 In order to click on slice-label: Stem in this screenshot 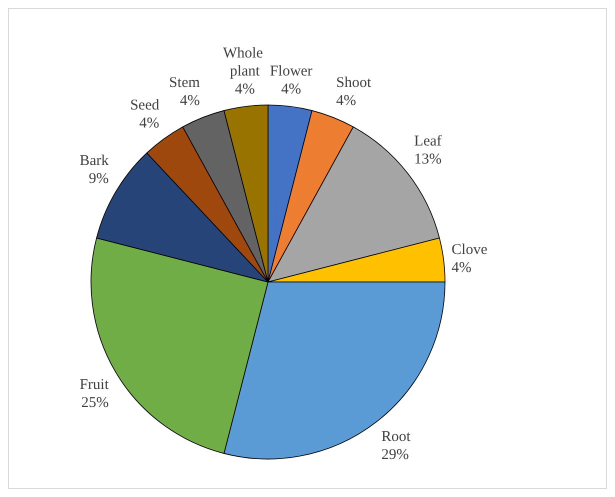, I will do `click(184, 82)`.